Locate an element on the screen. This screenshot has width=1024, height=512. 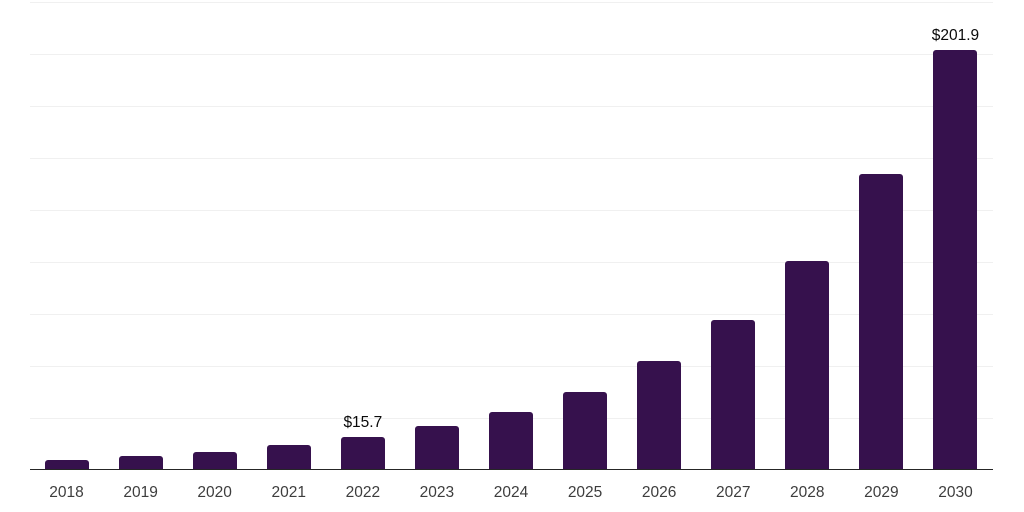
x-tick-label-2028: 2028 is located at coordinates (807, 492).